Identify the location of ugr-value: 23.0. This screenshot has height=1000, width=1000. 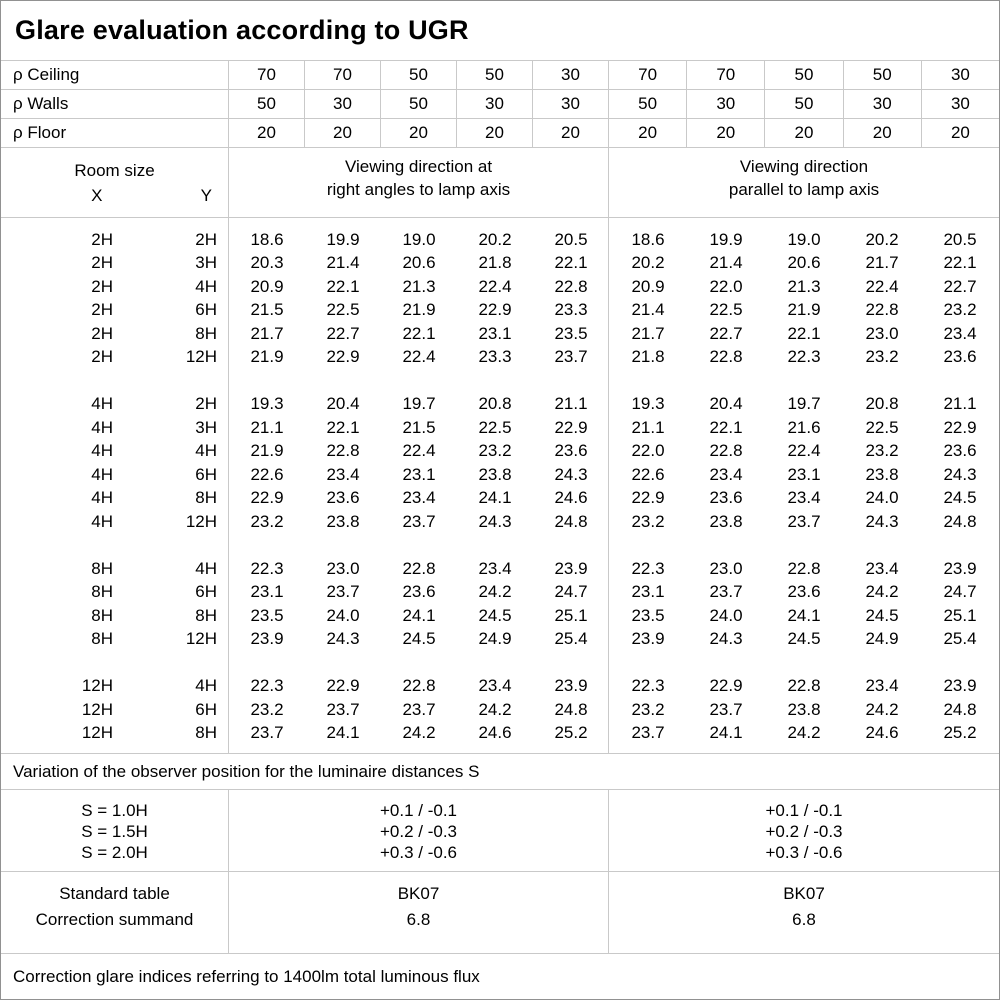
(343, 568).